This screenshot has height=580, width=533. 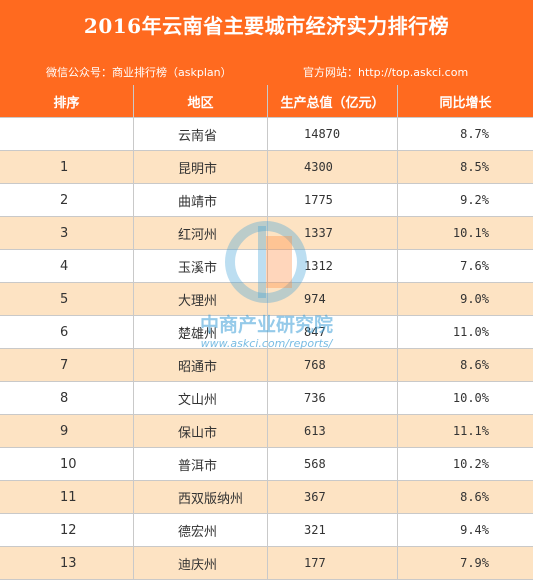 What do you see at coordinates (315, 563) in the screenshot?
I see `gdp-cell-value: 177` at bounding box center [315, 563].